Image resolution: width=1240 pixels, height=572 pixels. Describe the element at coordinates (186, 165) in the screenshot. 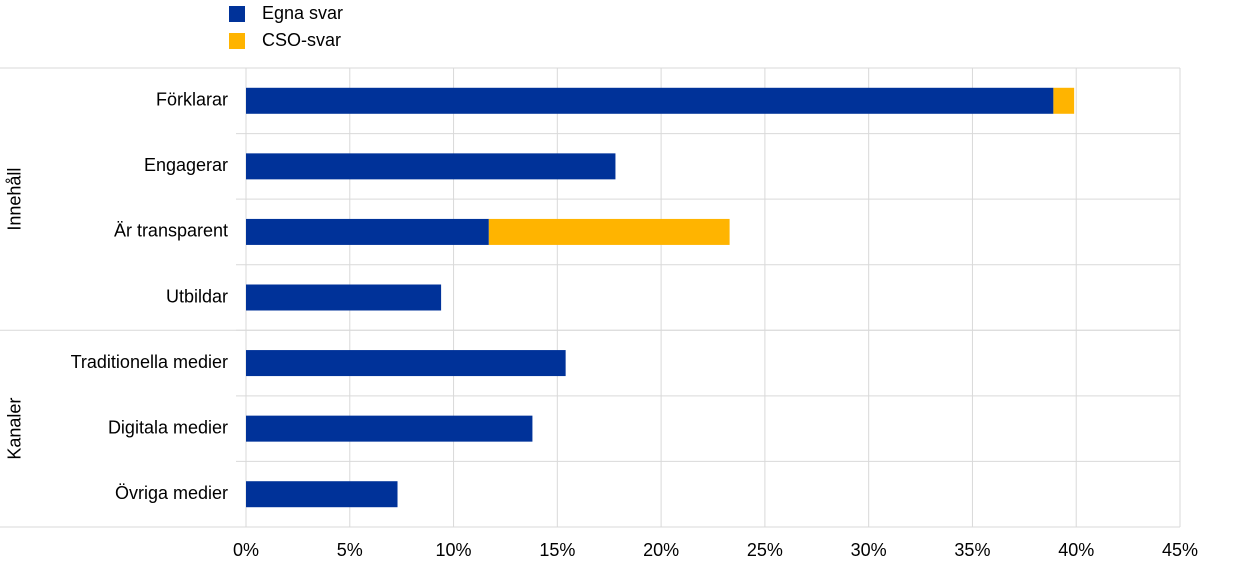

I see `y-tick-label: Engagerar` at that location.